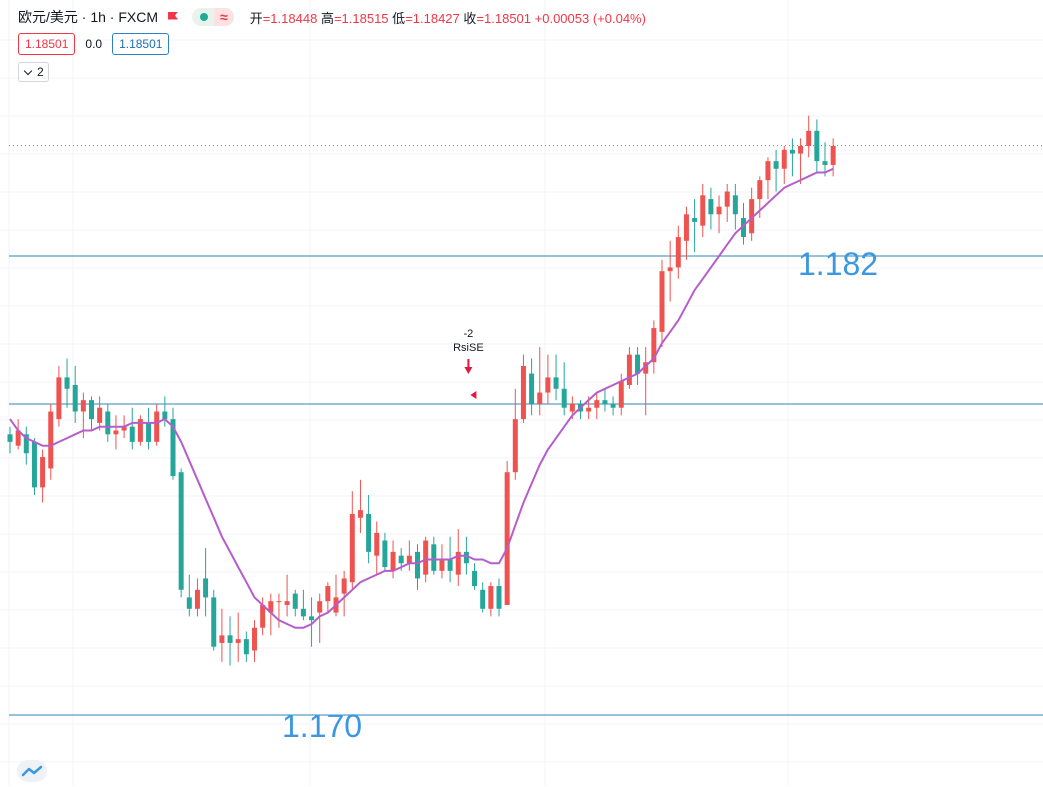  I want to click on rsi-signal: -2 RsiSE, so click(468, 363).